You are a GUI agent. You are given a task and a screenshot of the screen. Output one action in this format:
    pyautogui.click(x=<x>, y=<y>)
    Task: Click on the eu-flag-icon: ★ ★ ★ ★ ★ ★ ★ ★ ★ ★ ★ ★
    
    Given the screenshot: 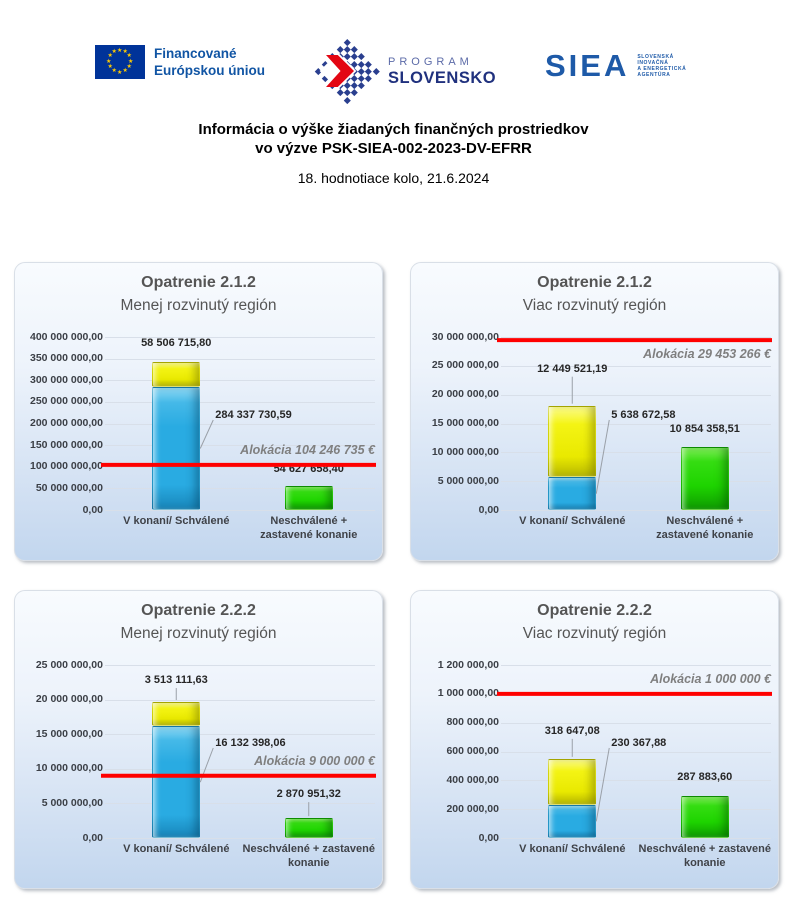 What is the action you would take?
    pyautogui.click(x=120, y=62)
    